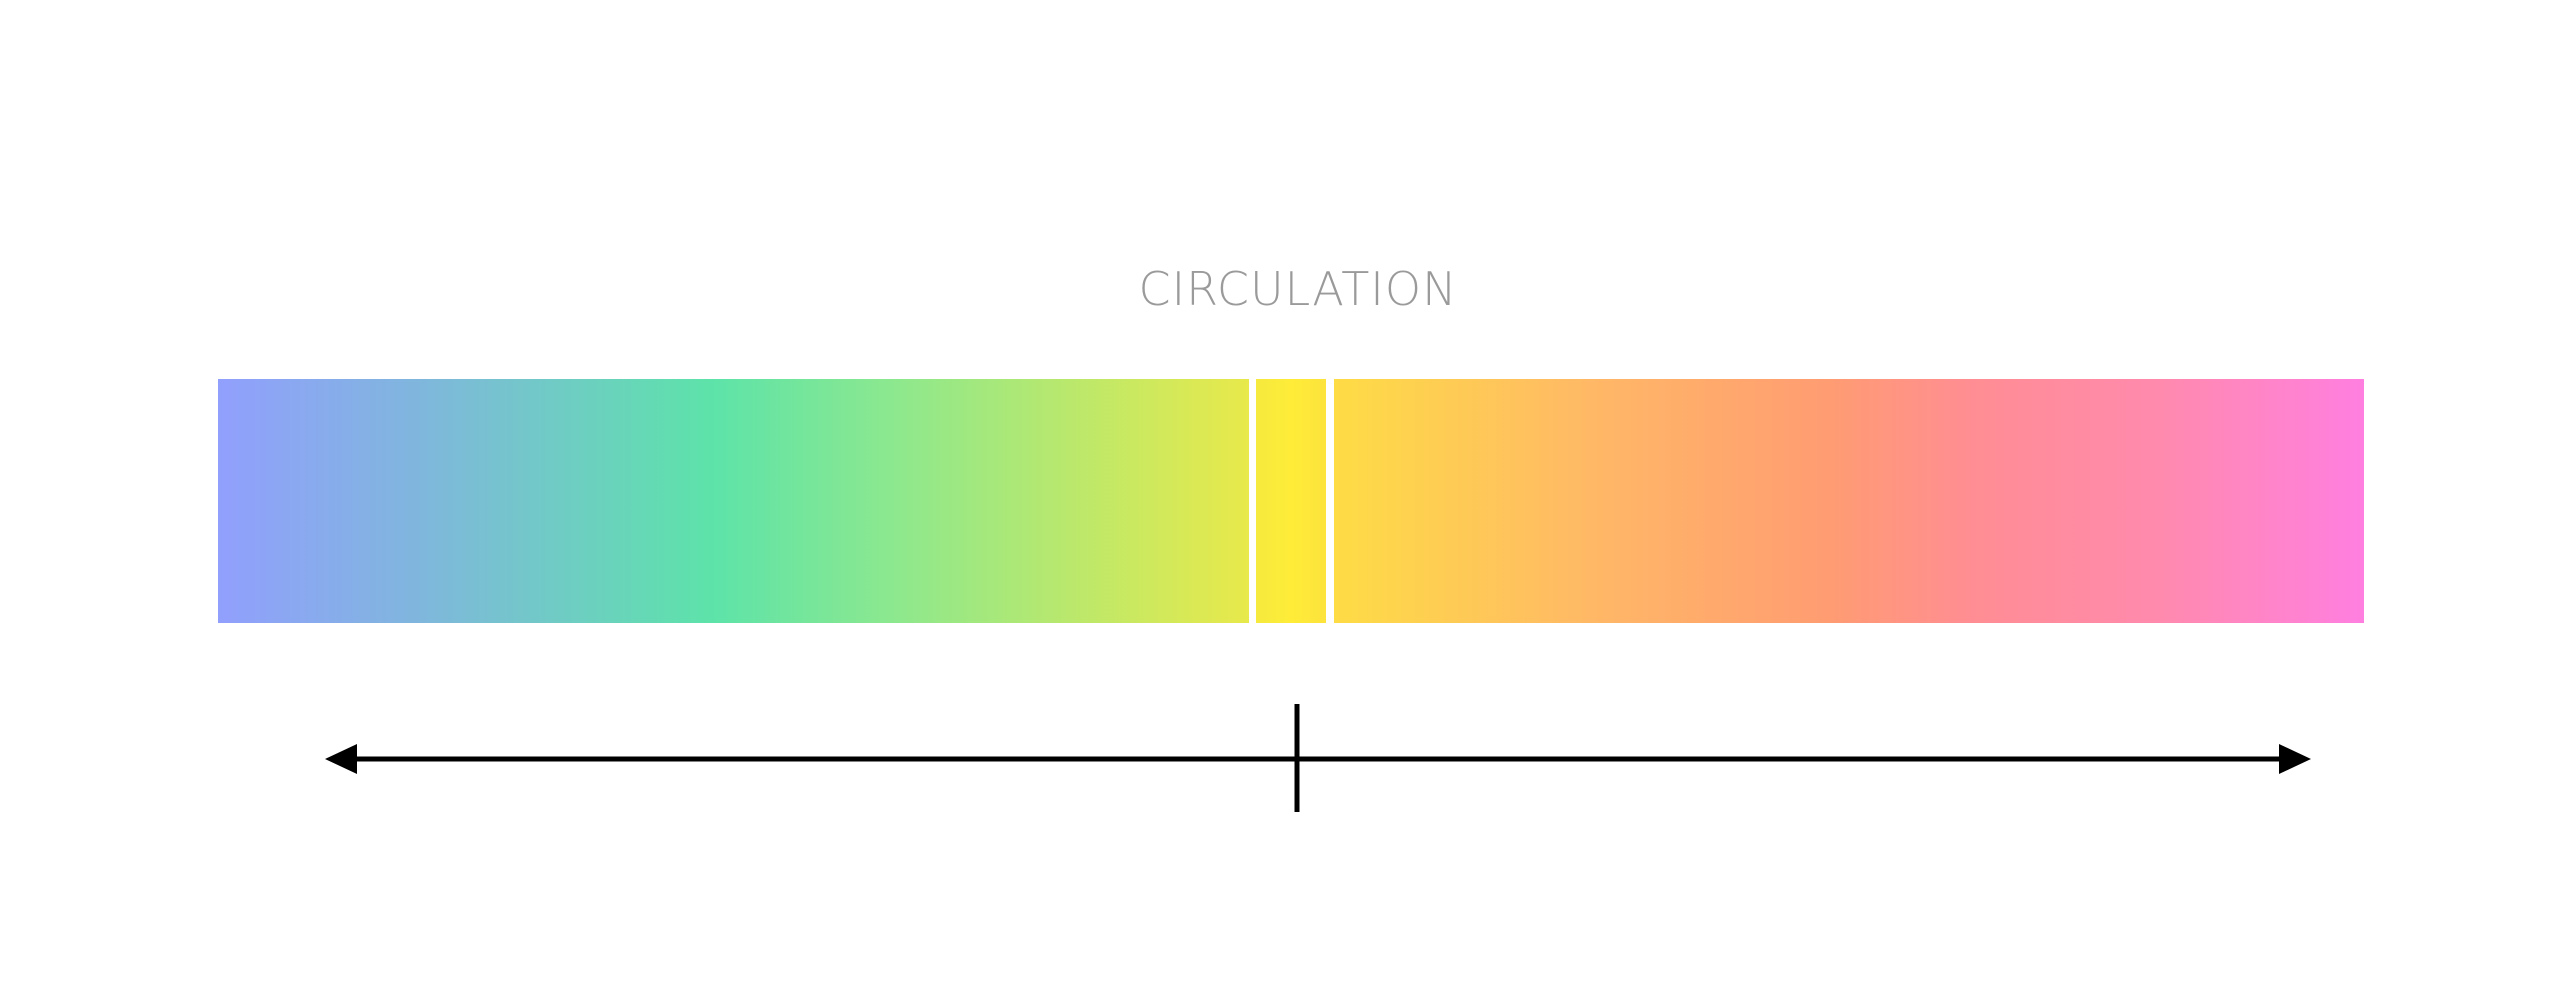 The height and width of the screenshot is (1002, 2560). Describe the element at coordinates (1291, 501) in the screenshot. I see `gradient-segment-center` at that location.